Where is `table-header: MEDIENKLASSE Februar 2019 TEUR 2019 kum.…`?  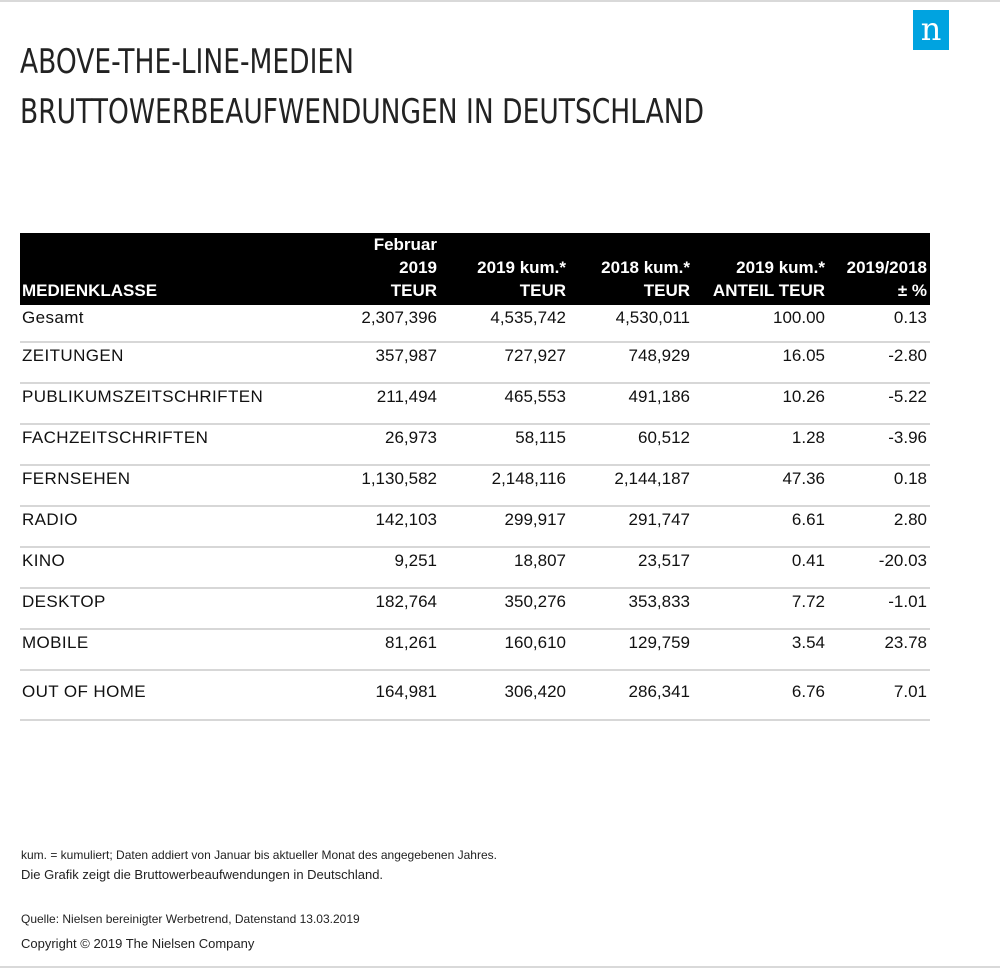
table-header: MEDIENKLASSE Februar 2019 TEUR 2019 kum.… is located at coordinates (475, 269).